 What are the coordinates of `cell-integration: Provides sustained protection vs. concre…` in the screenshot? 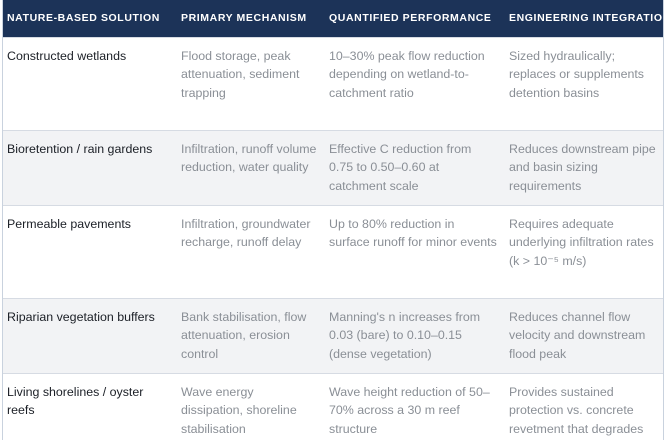 It's located at (583, 406).